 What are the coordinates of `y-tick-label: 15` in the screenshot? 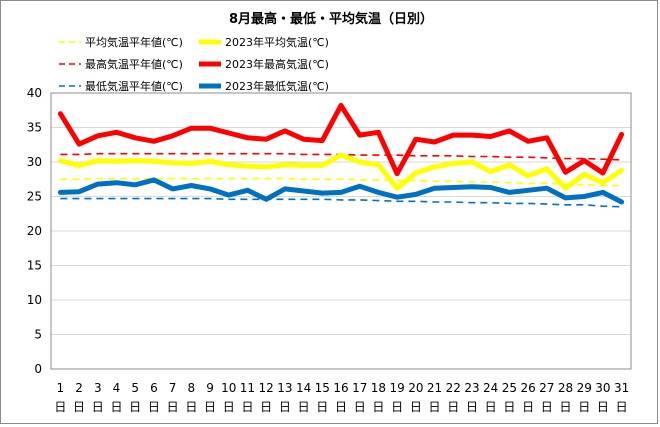 It's located at (34, 266).